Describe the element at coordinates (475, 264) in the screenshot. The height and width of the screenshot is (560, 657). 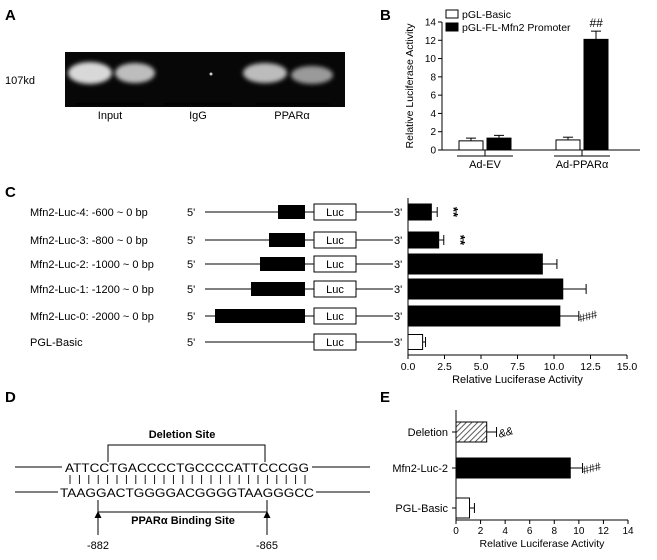
I see `bar-mfn2-luc-2-1000-0-bp` at that location.